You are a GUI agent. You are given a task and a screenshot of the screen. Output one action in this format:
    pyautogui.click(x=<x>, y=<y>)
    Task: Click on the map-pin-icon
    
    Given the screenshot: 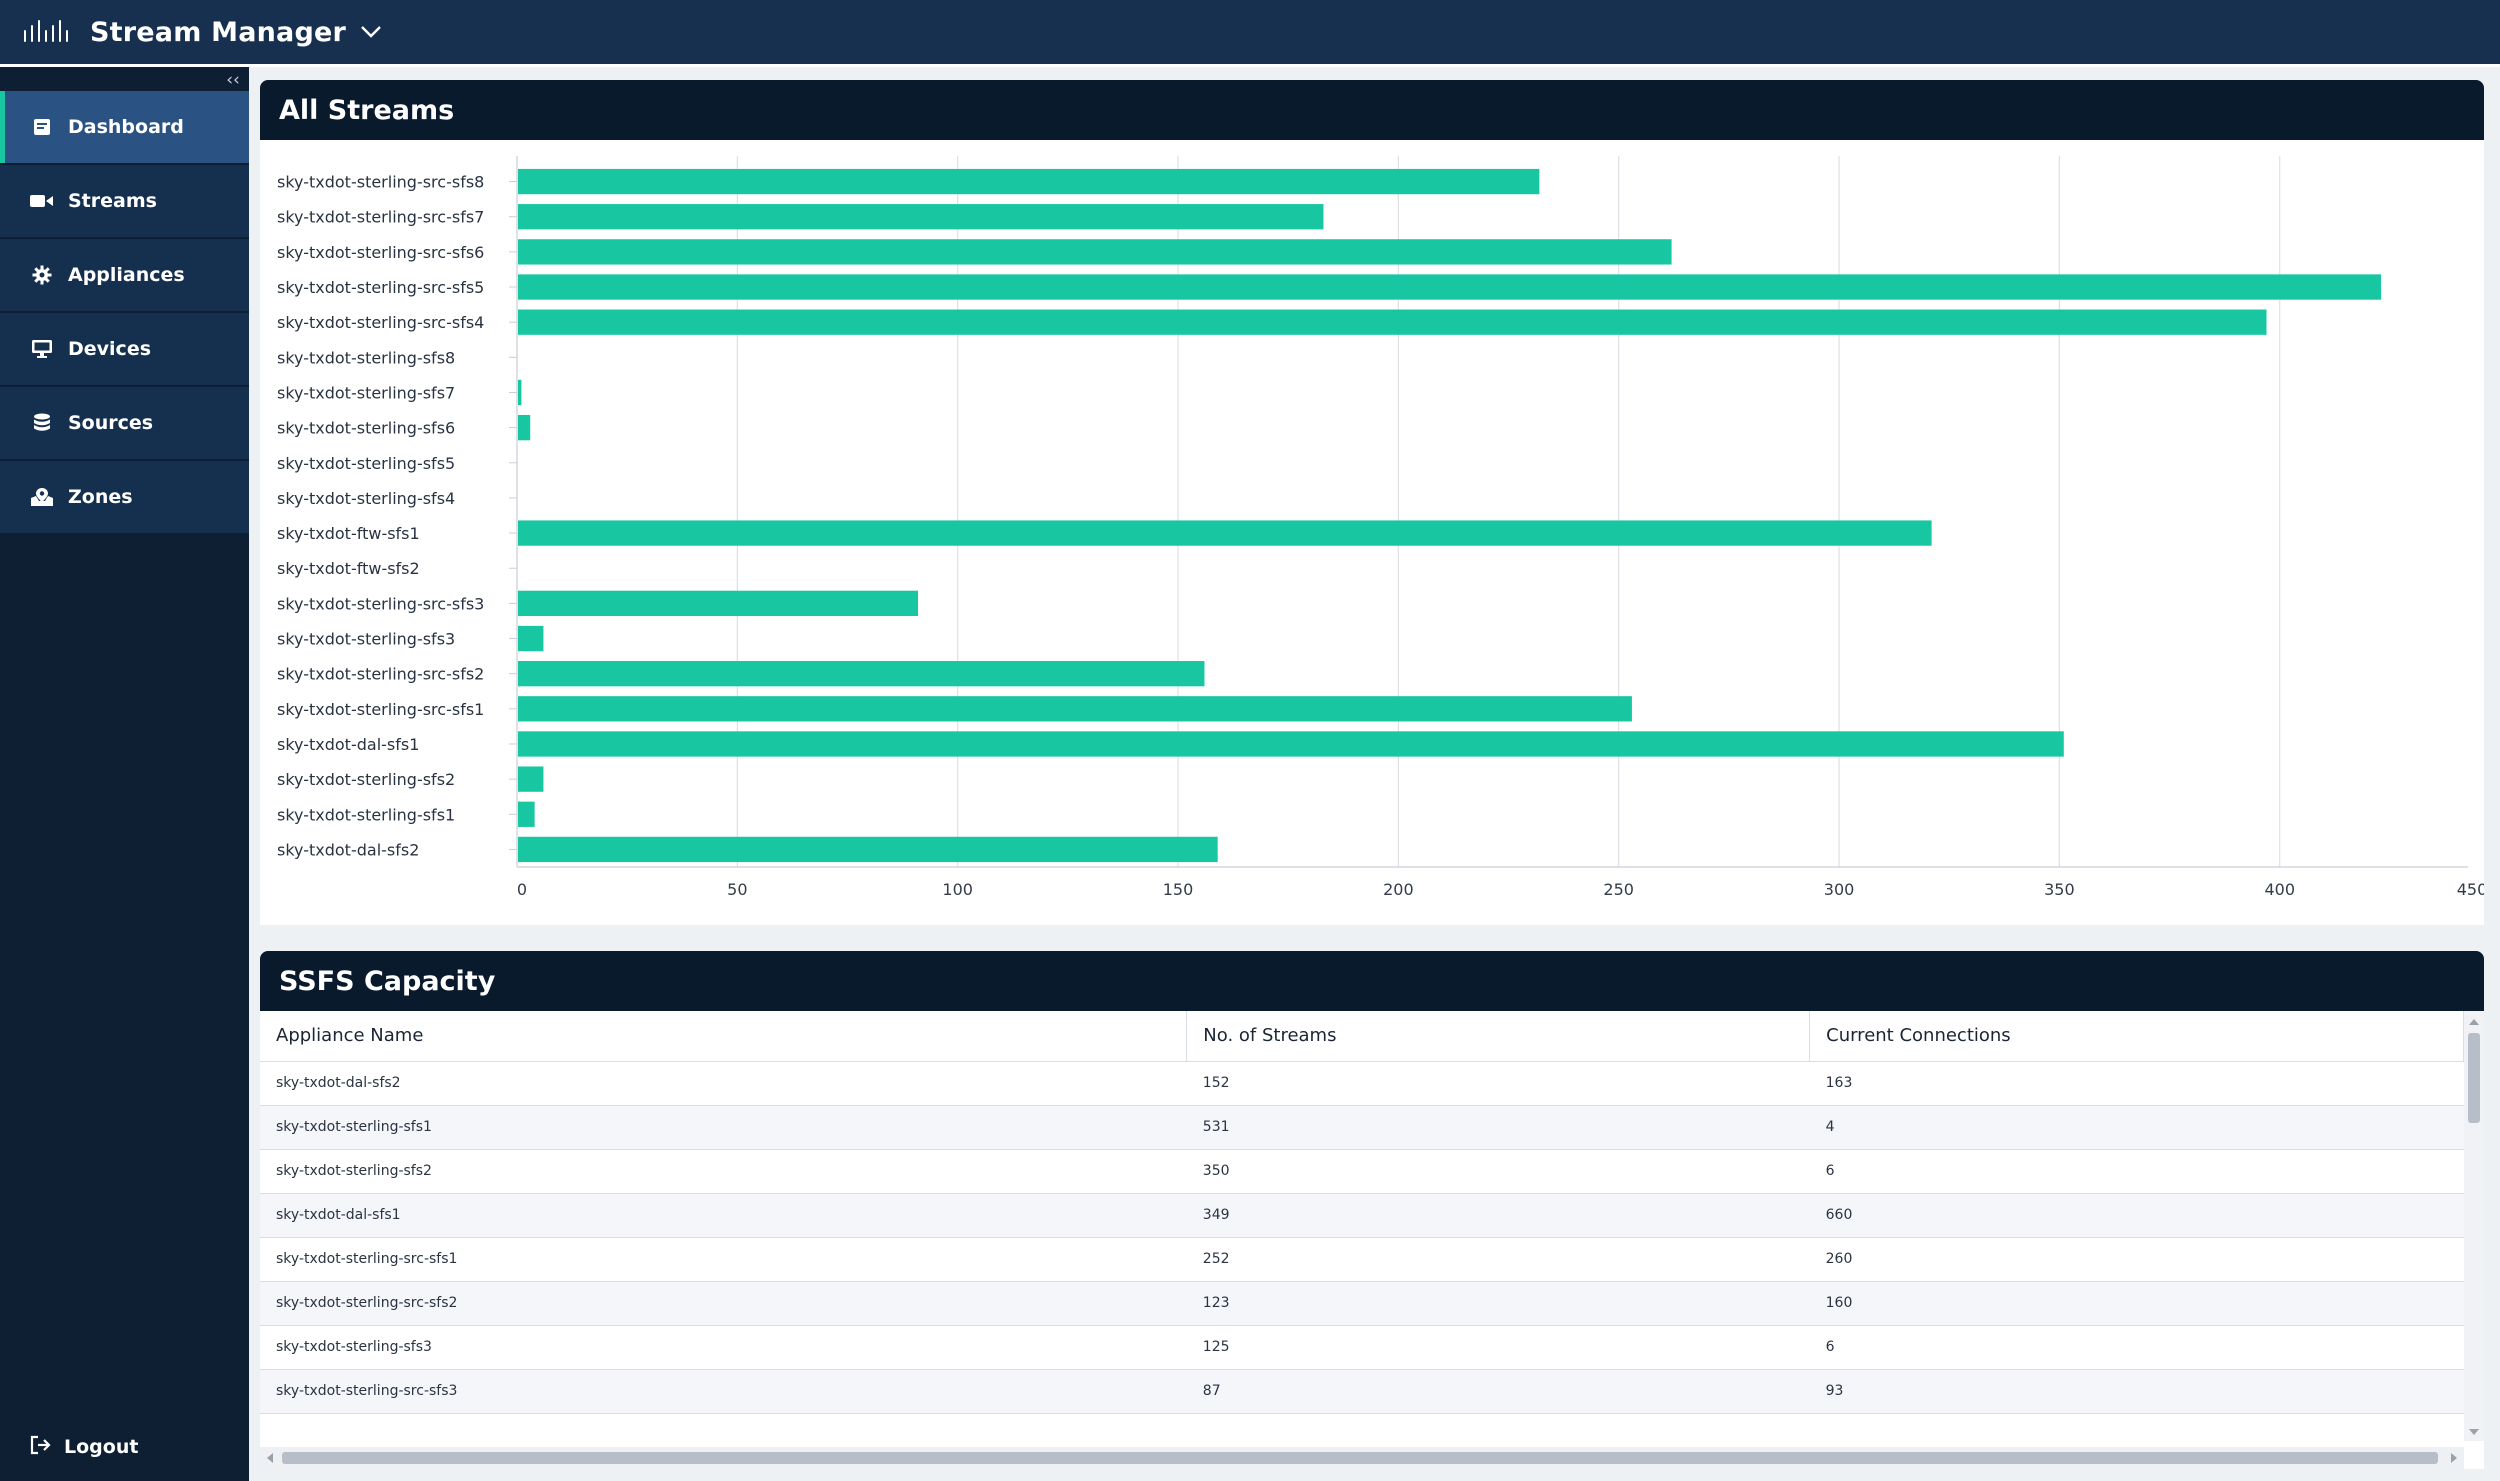 What is the action you would take?
    pyautogui.click(x=42, y=497)
    